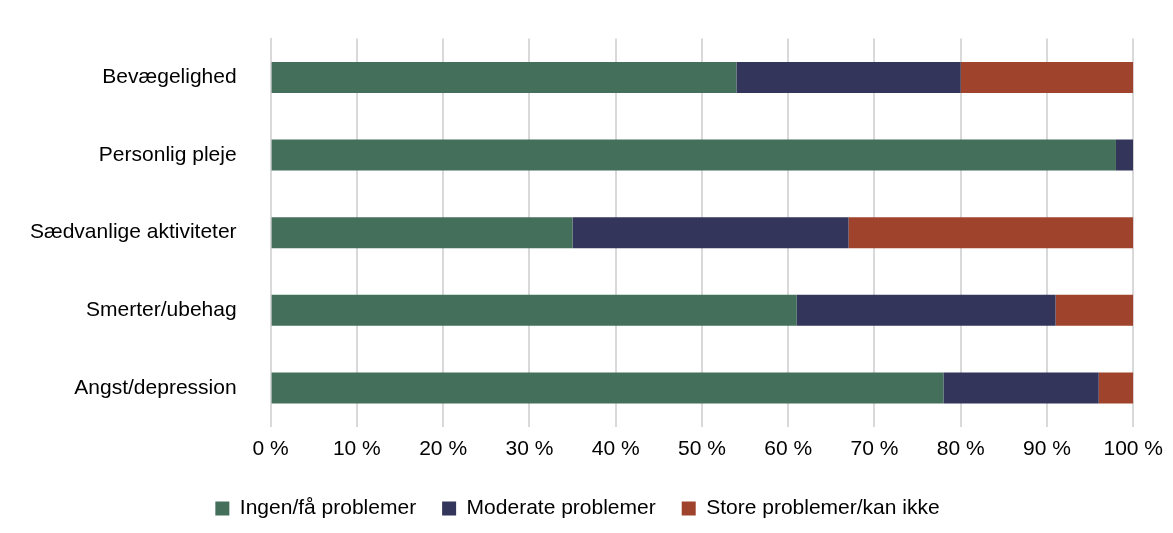 The image size is (1173, 533). What do you see at coordinates (356, 448) in the screenshot?
I see `x-tick-label: 10 %` at bounding box center [356, 448].